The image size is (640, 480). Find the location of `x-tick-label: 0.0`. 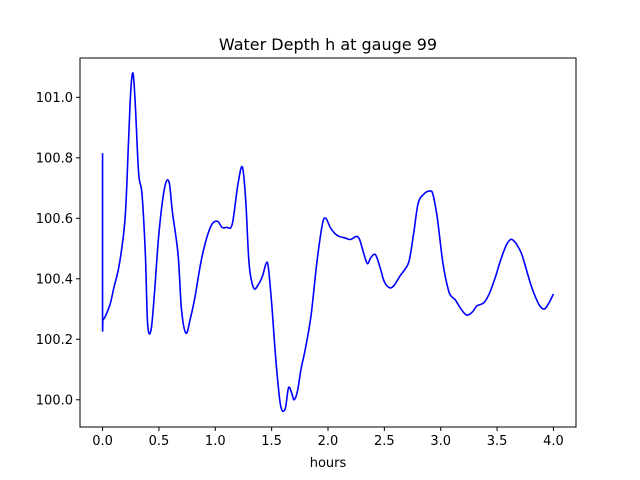

x-tick-label: 0.0 is located at coordinates (102, 441).